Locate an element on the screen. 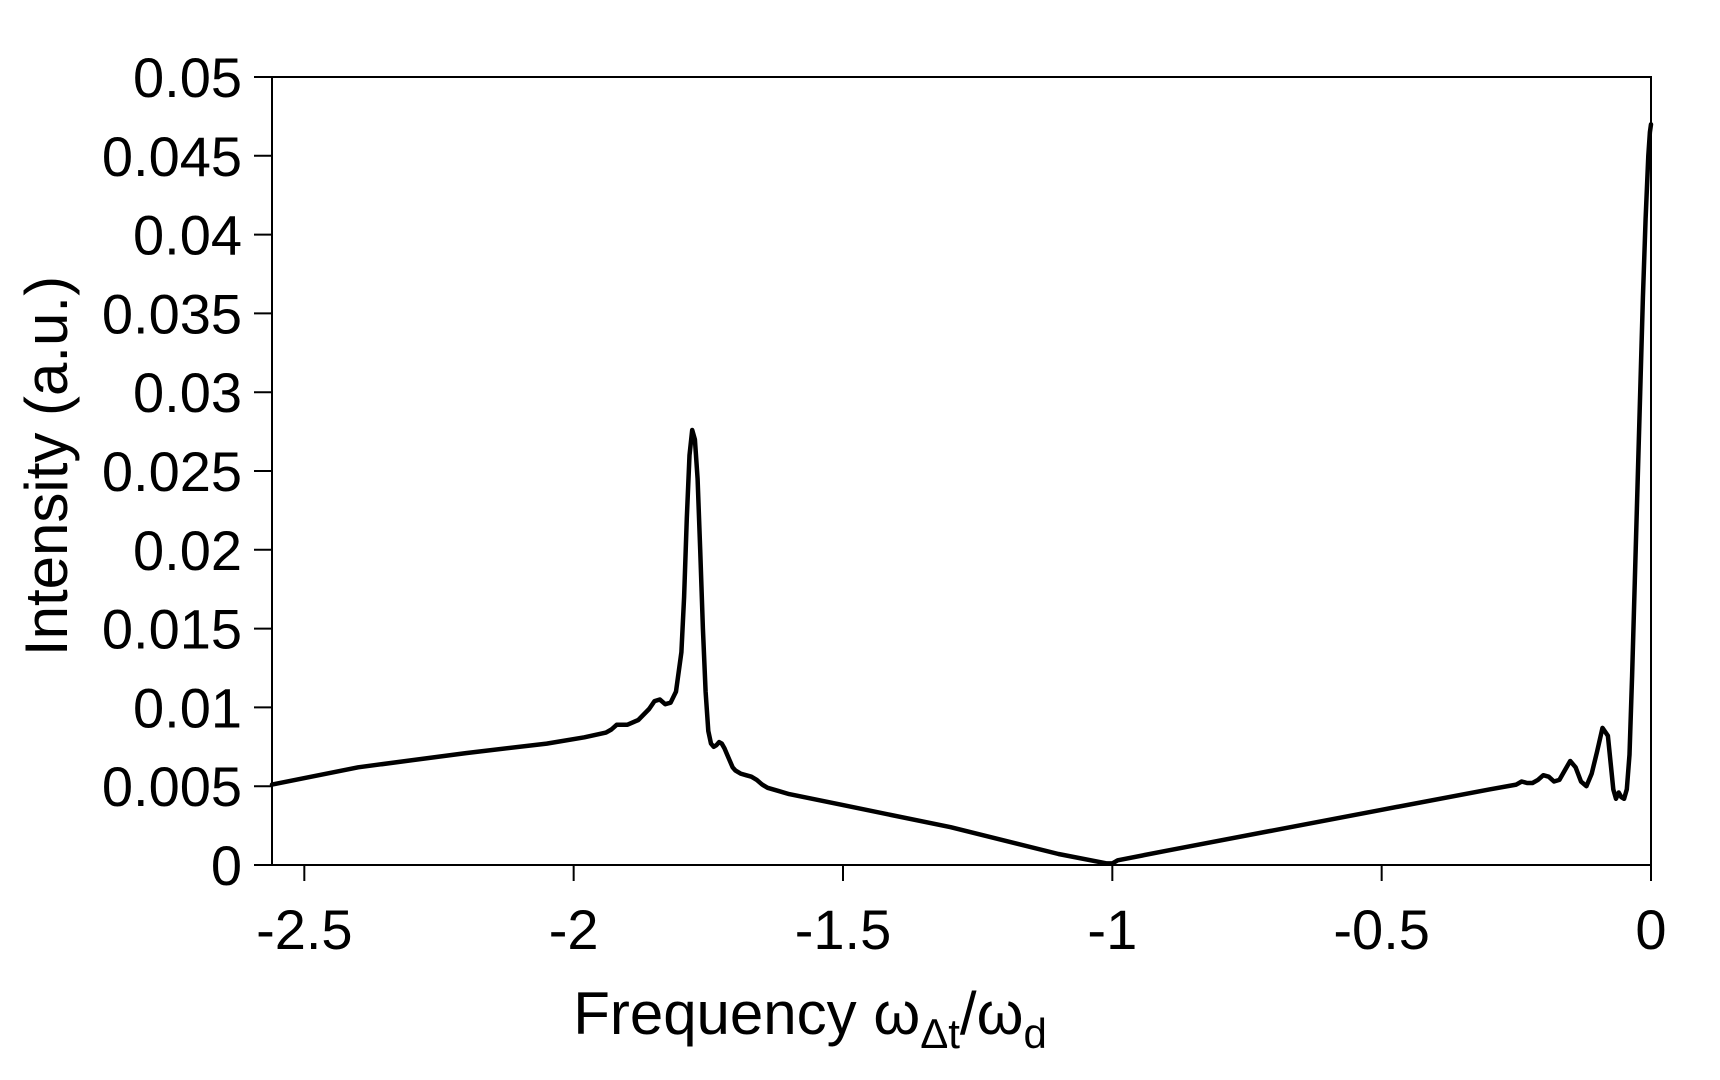 The width and height of the screenshot is (1720, 1080). x-axis-label-main: Frequency ω is located at coordinates (746, 1013).